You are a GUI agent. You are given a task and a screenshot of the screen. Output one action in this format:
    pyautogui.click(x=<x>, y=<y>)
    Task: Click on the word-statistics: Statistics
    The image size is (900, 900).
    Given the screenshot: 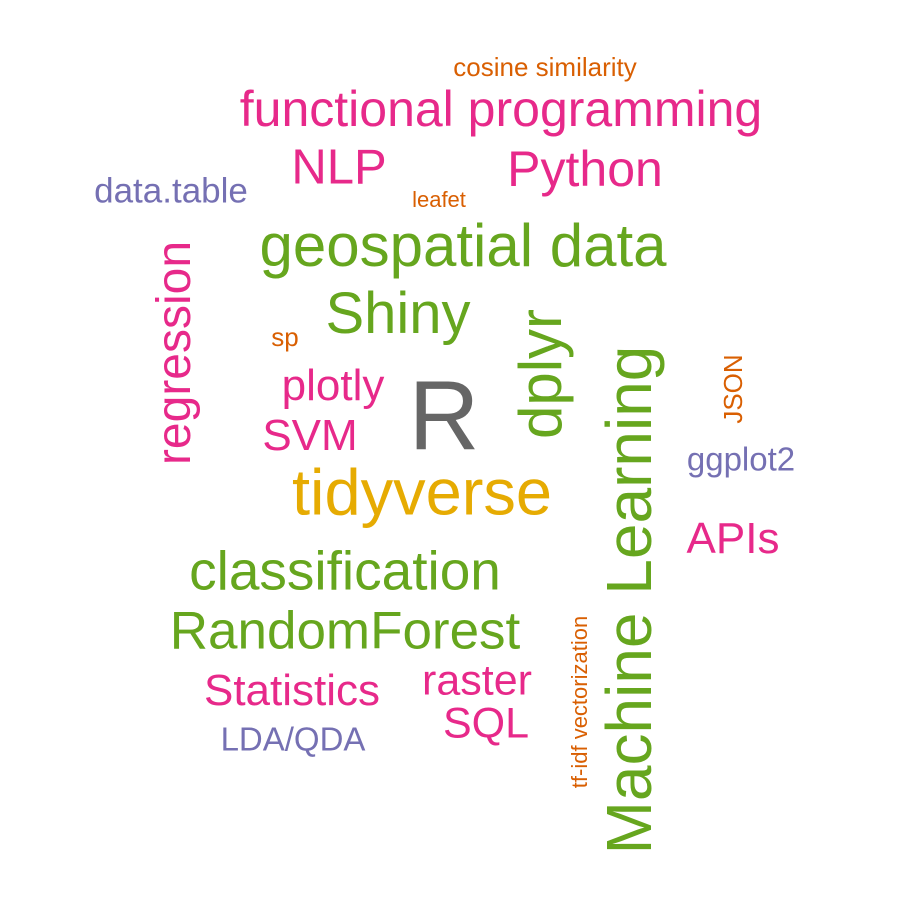 What is the action you would take?
    pyautogui.click(x=292, y=690)
    